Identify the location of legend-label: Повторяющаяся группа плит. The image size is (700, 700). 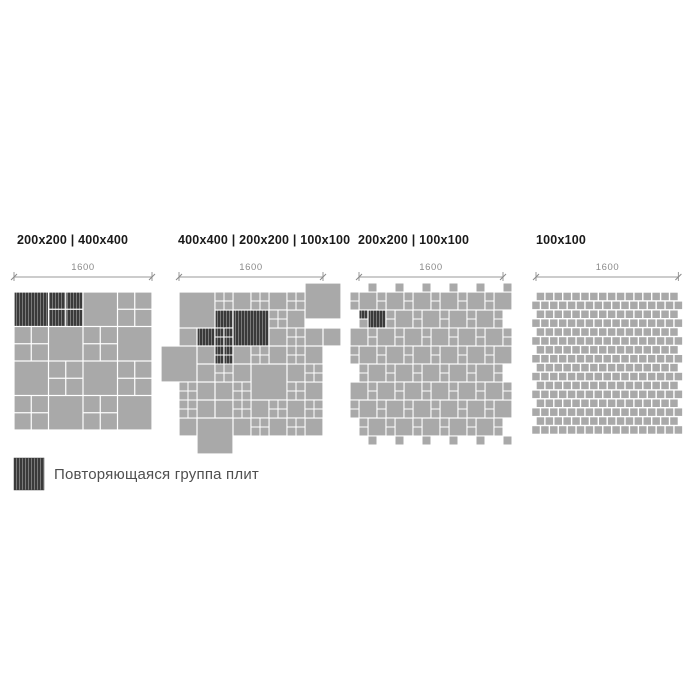
(156, 474).